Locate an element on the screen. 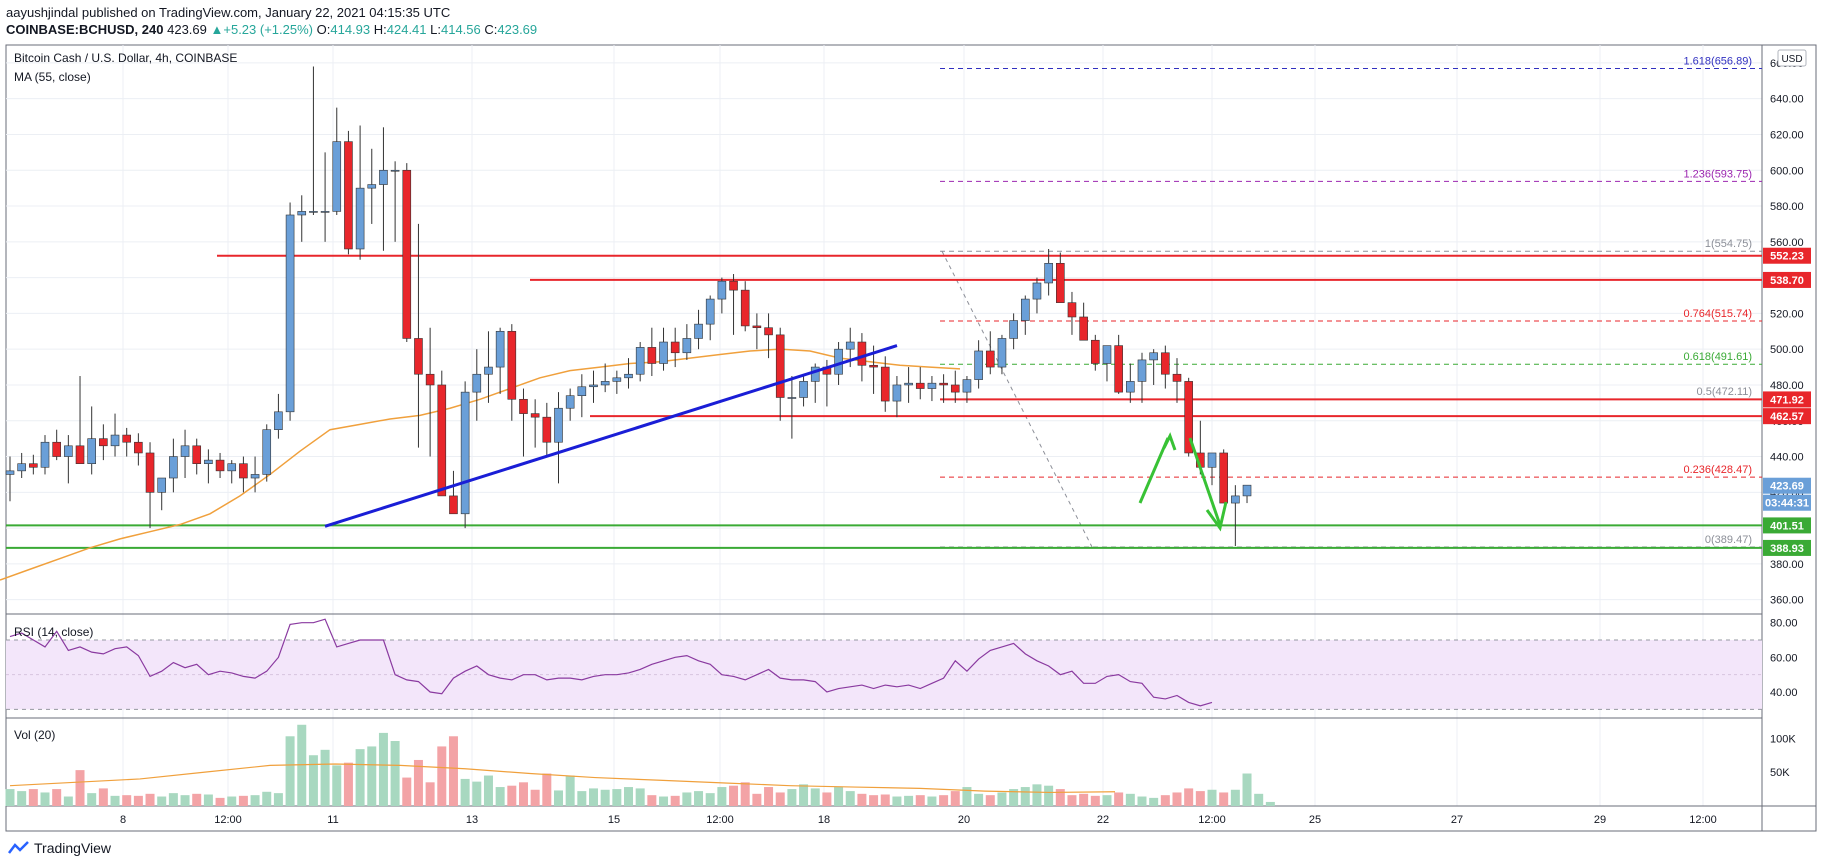  high-value: 424.41 is located at coordinates (406, 29).